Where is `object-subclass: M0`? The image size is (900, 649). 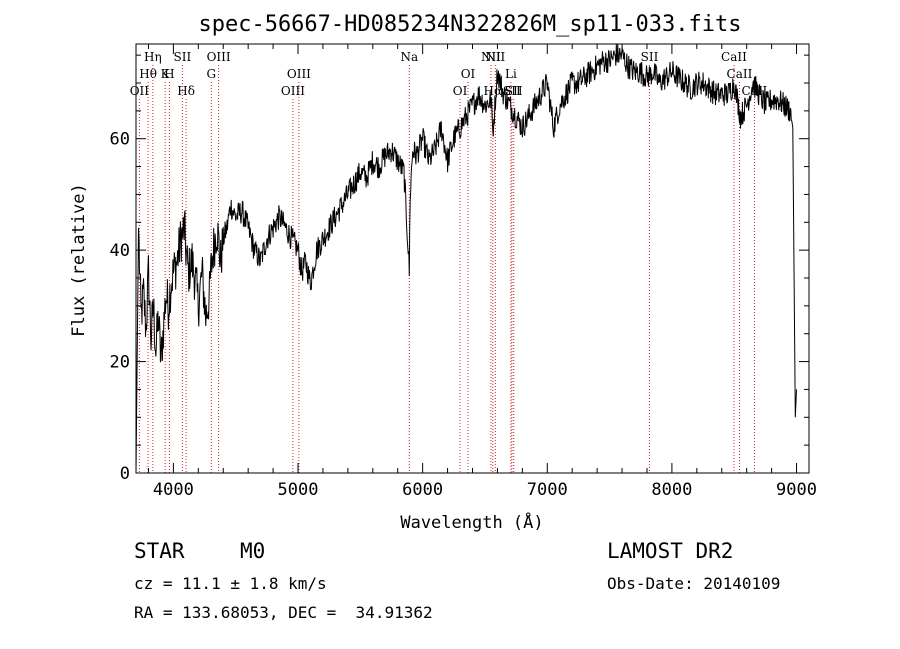
object-subclass: M0 is located at coordinates (253, 551).